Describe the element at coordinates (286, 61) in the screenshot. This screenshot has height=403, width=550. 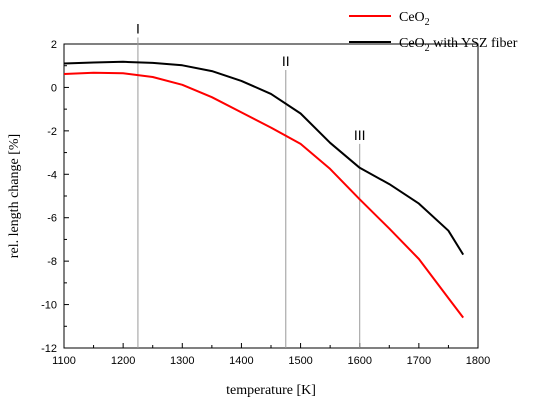
I see `region-marker-label: II` at that location.